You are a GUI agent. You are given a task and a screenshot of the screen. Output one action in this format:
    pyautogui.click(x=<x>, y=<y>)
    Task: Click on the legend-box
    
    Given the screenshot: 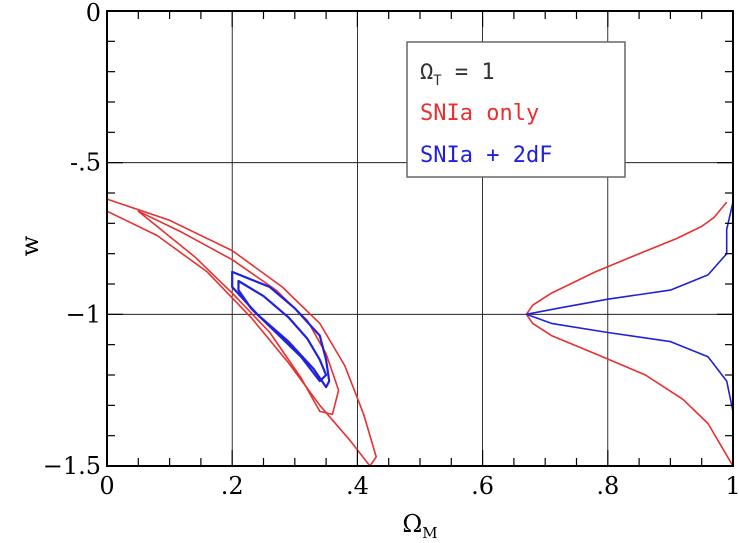 What is the action you would take?
    pyautogui.click(x=516, y=109)
    